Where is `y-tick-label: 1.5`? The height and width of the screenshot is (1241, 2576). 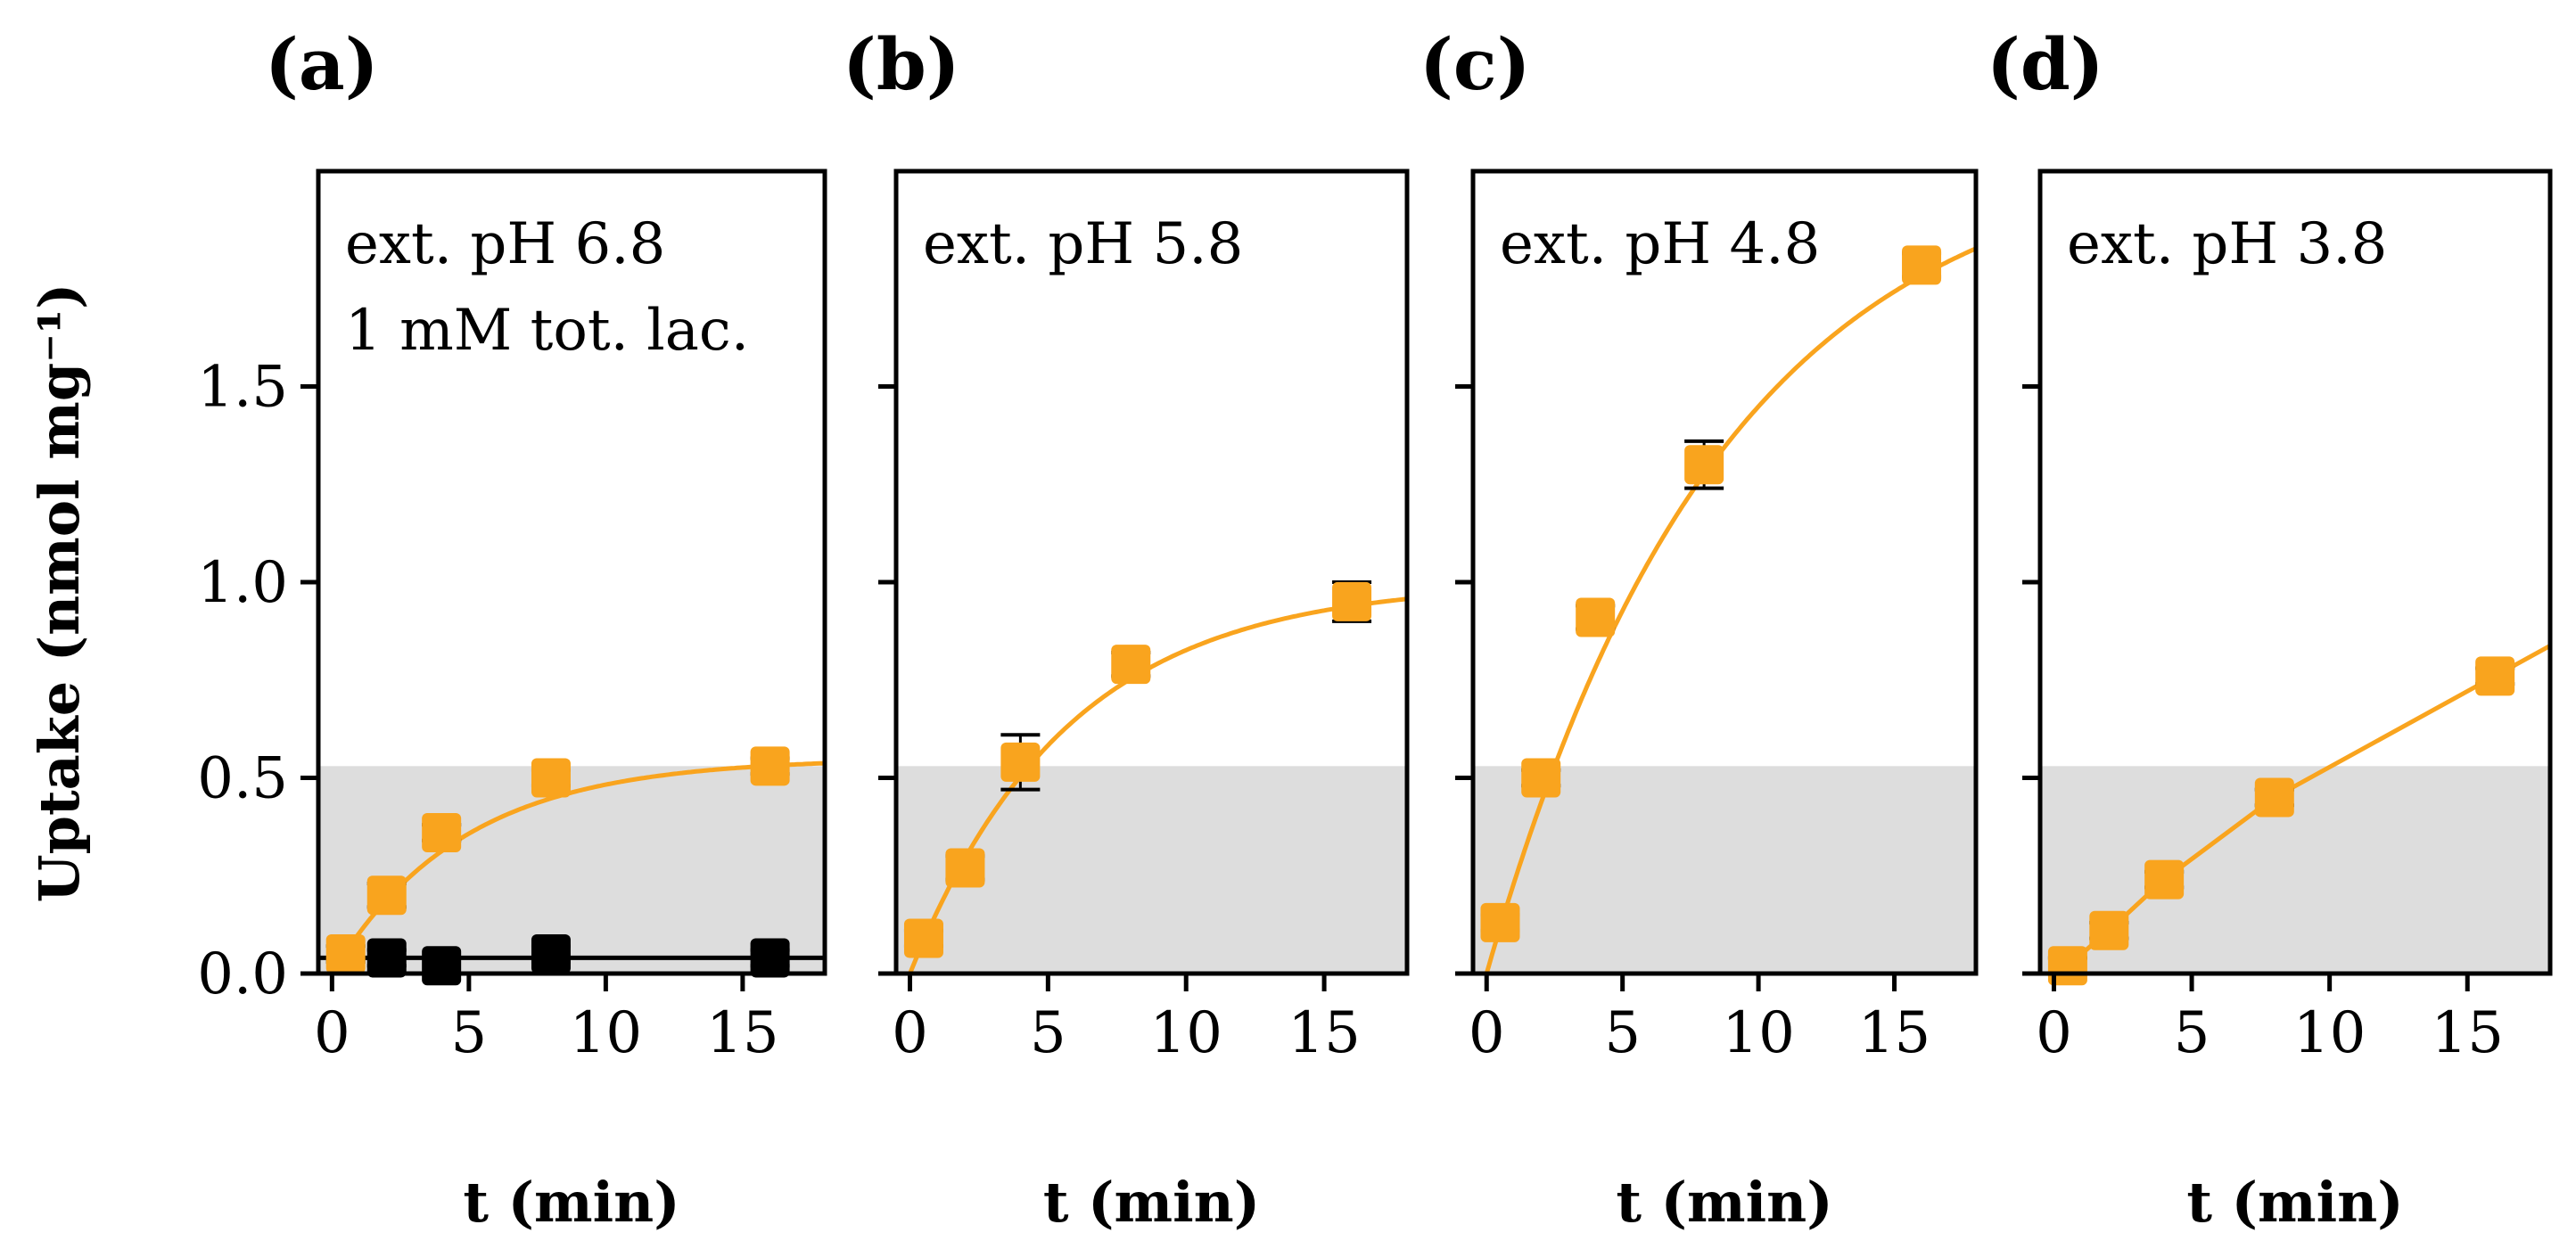
y-tick-label: 1.5 is located at coordinates (242, 387).